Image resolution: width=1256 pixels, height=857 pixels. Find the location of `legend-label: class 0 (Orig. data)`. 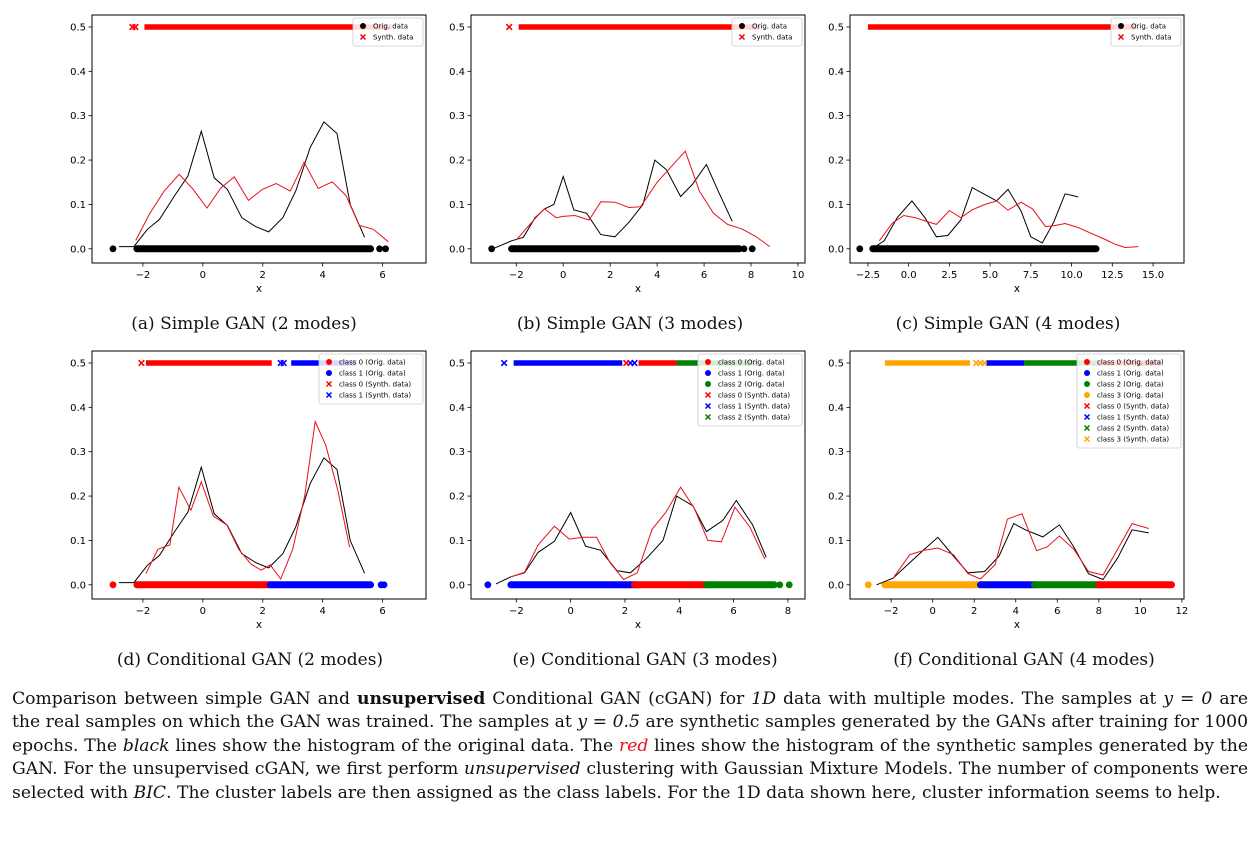

legend-label: class 0 (Orig. data) is located at coordinates (1130, 363).